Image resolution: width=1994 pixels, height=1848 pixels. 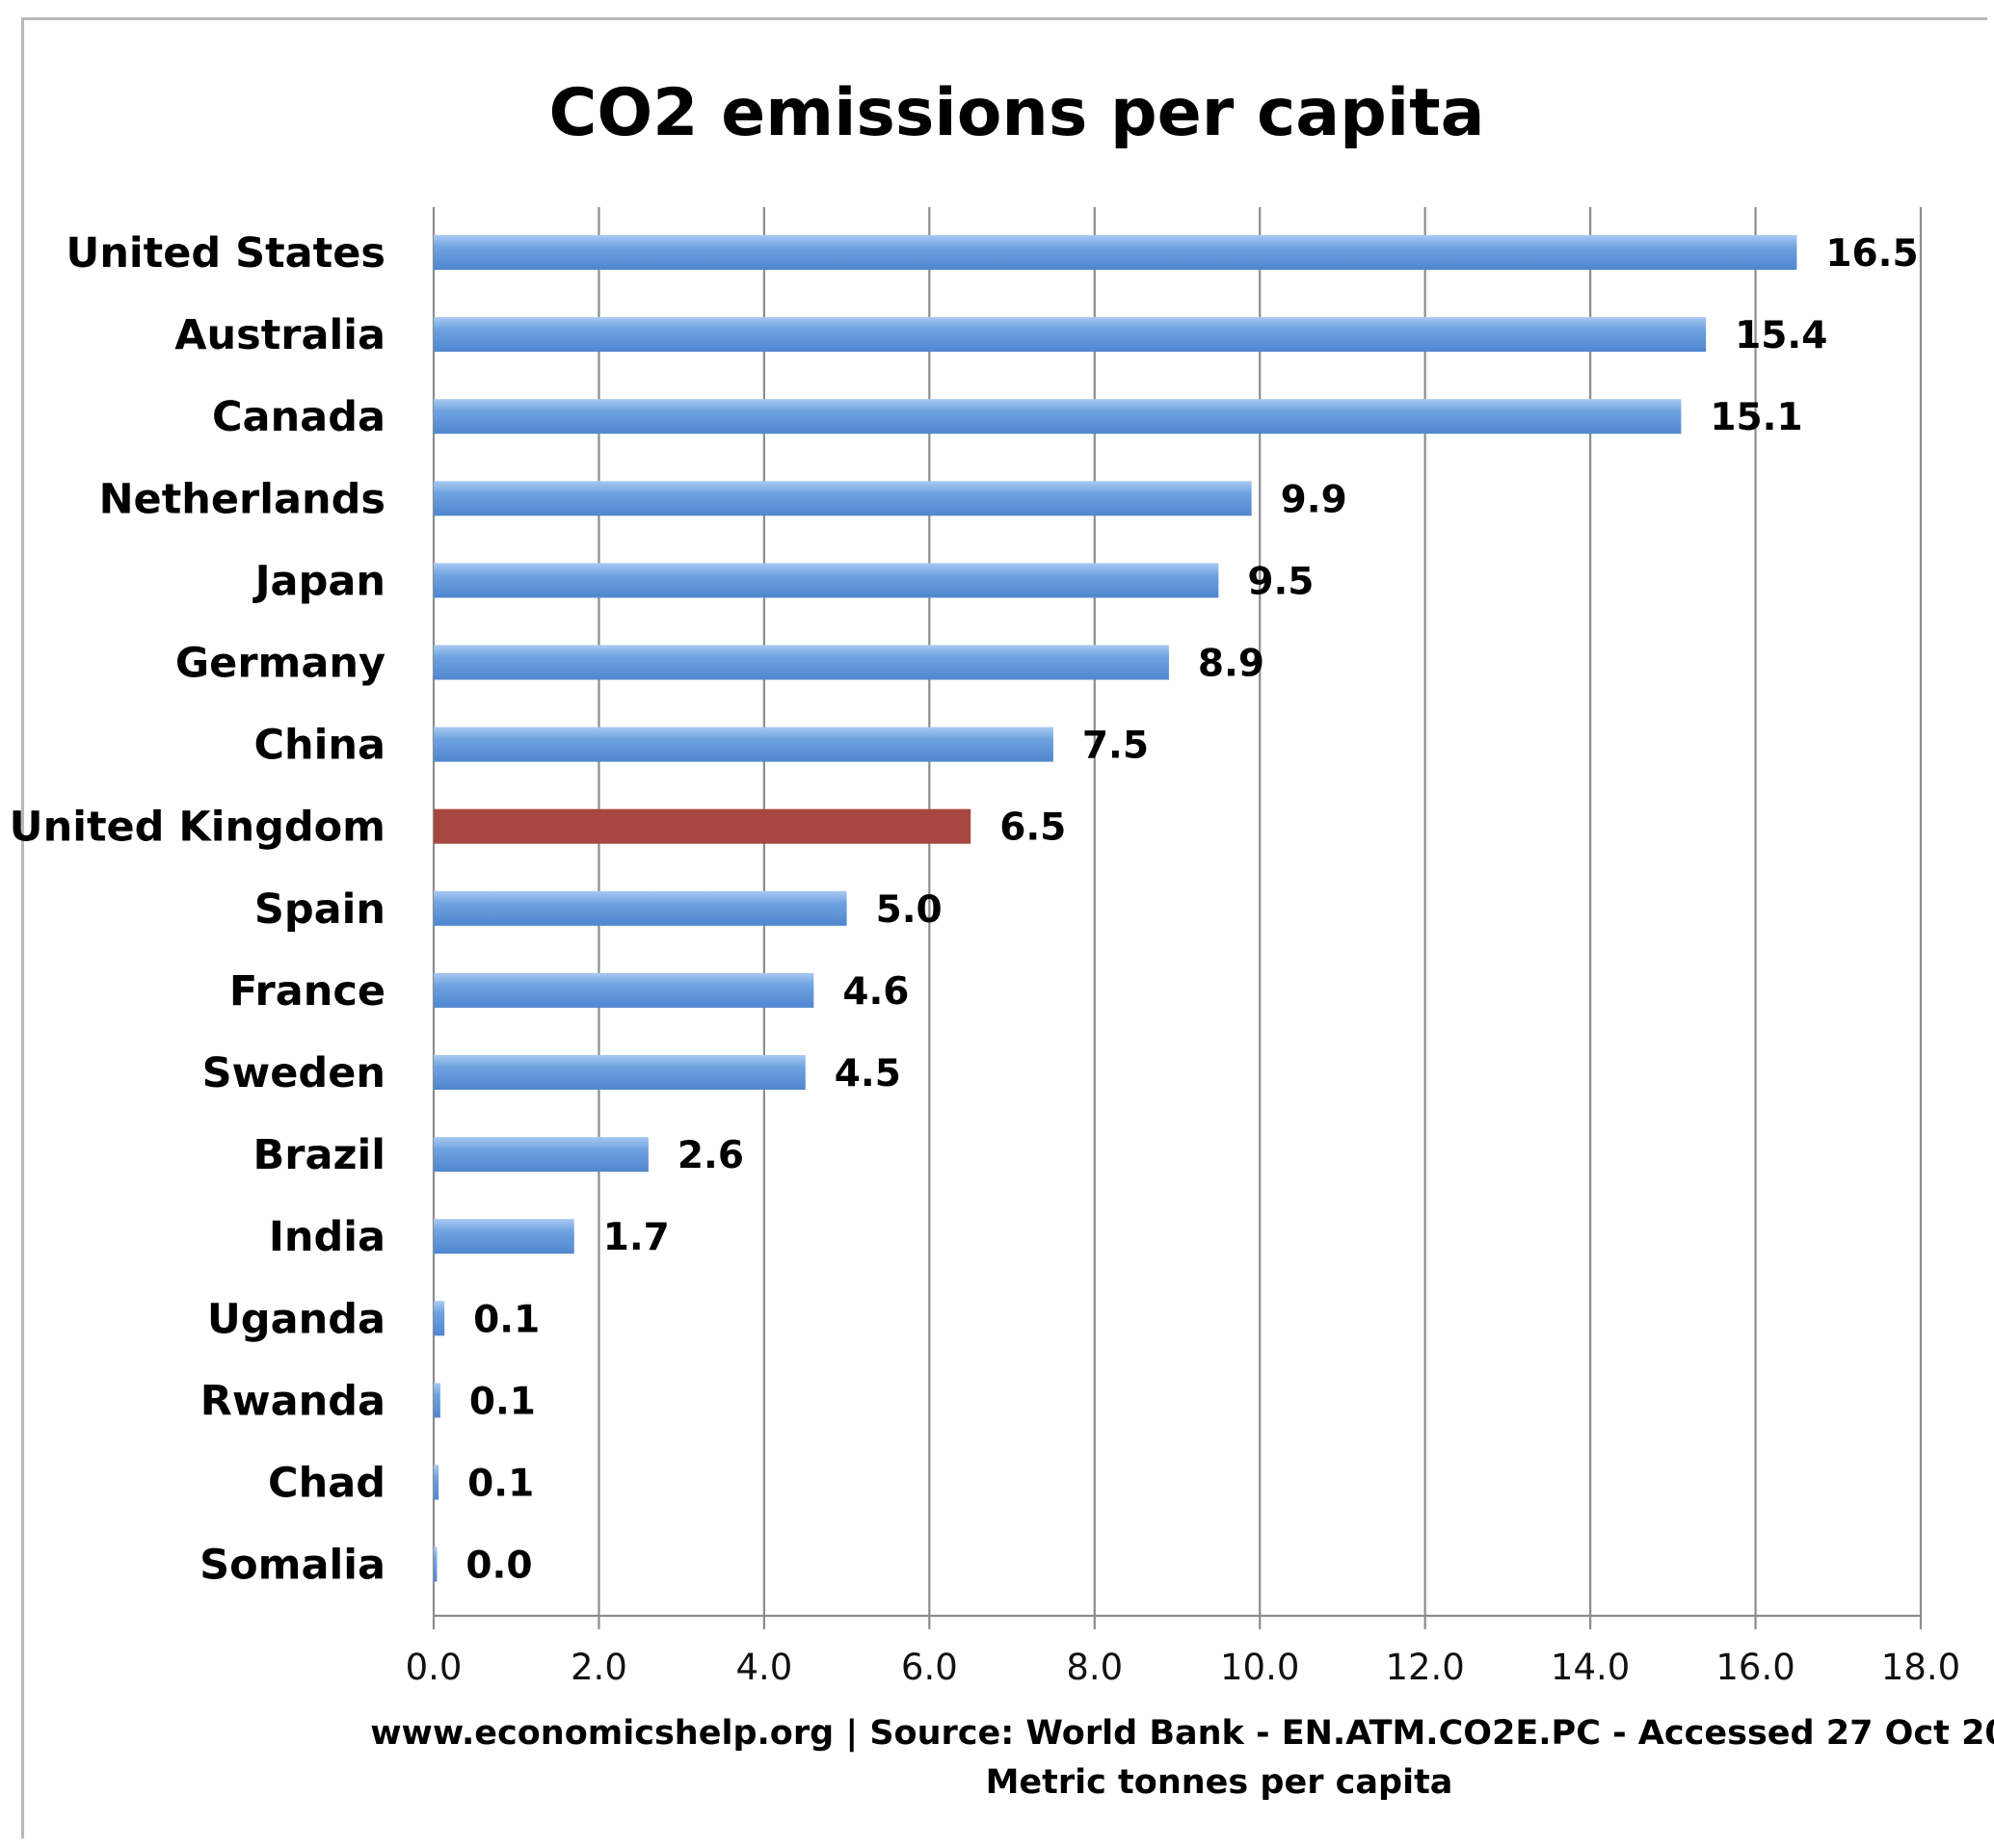 I want to click on value-label: 7.5, so click(x=1115, y=746).